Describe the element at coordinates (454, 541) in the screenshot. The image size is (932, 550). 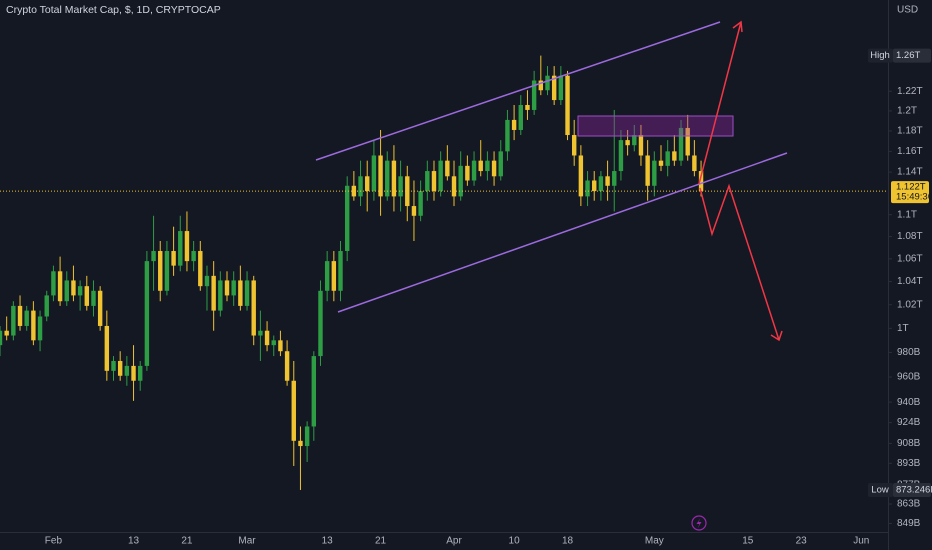
I see `x-tick-label: Apr` at that location.